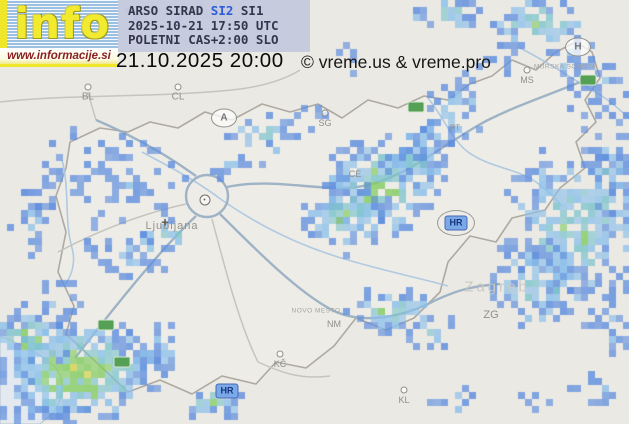 The height and width of the screenshot is (424, 629). I want to click on map-label-karlovac: KL, so click(404, 400).